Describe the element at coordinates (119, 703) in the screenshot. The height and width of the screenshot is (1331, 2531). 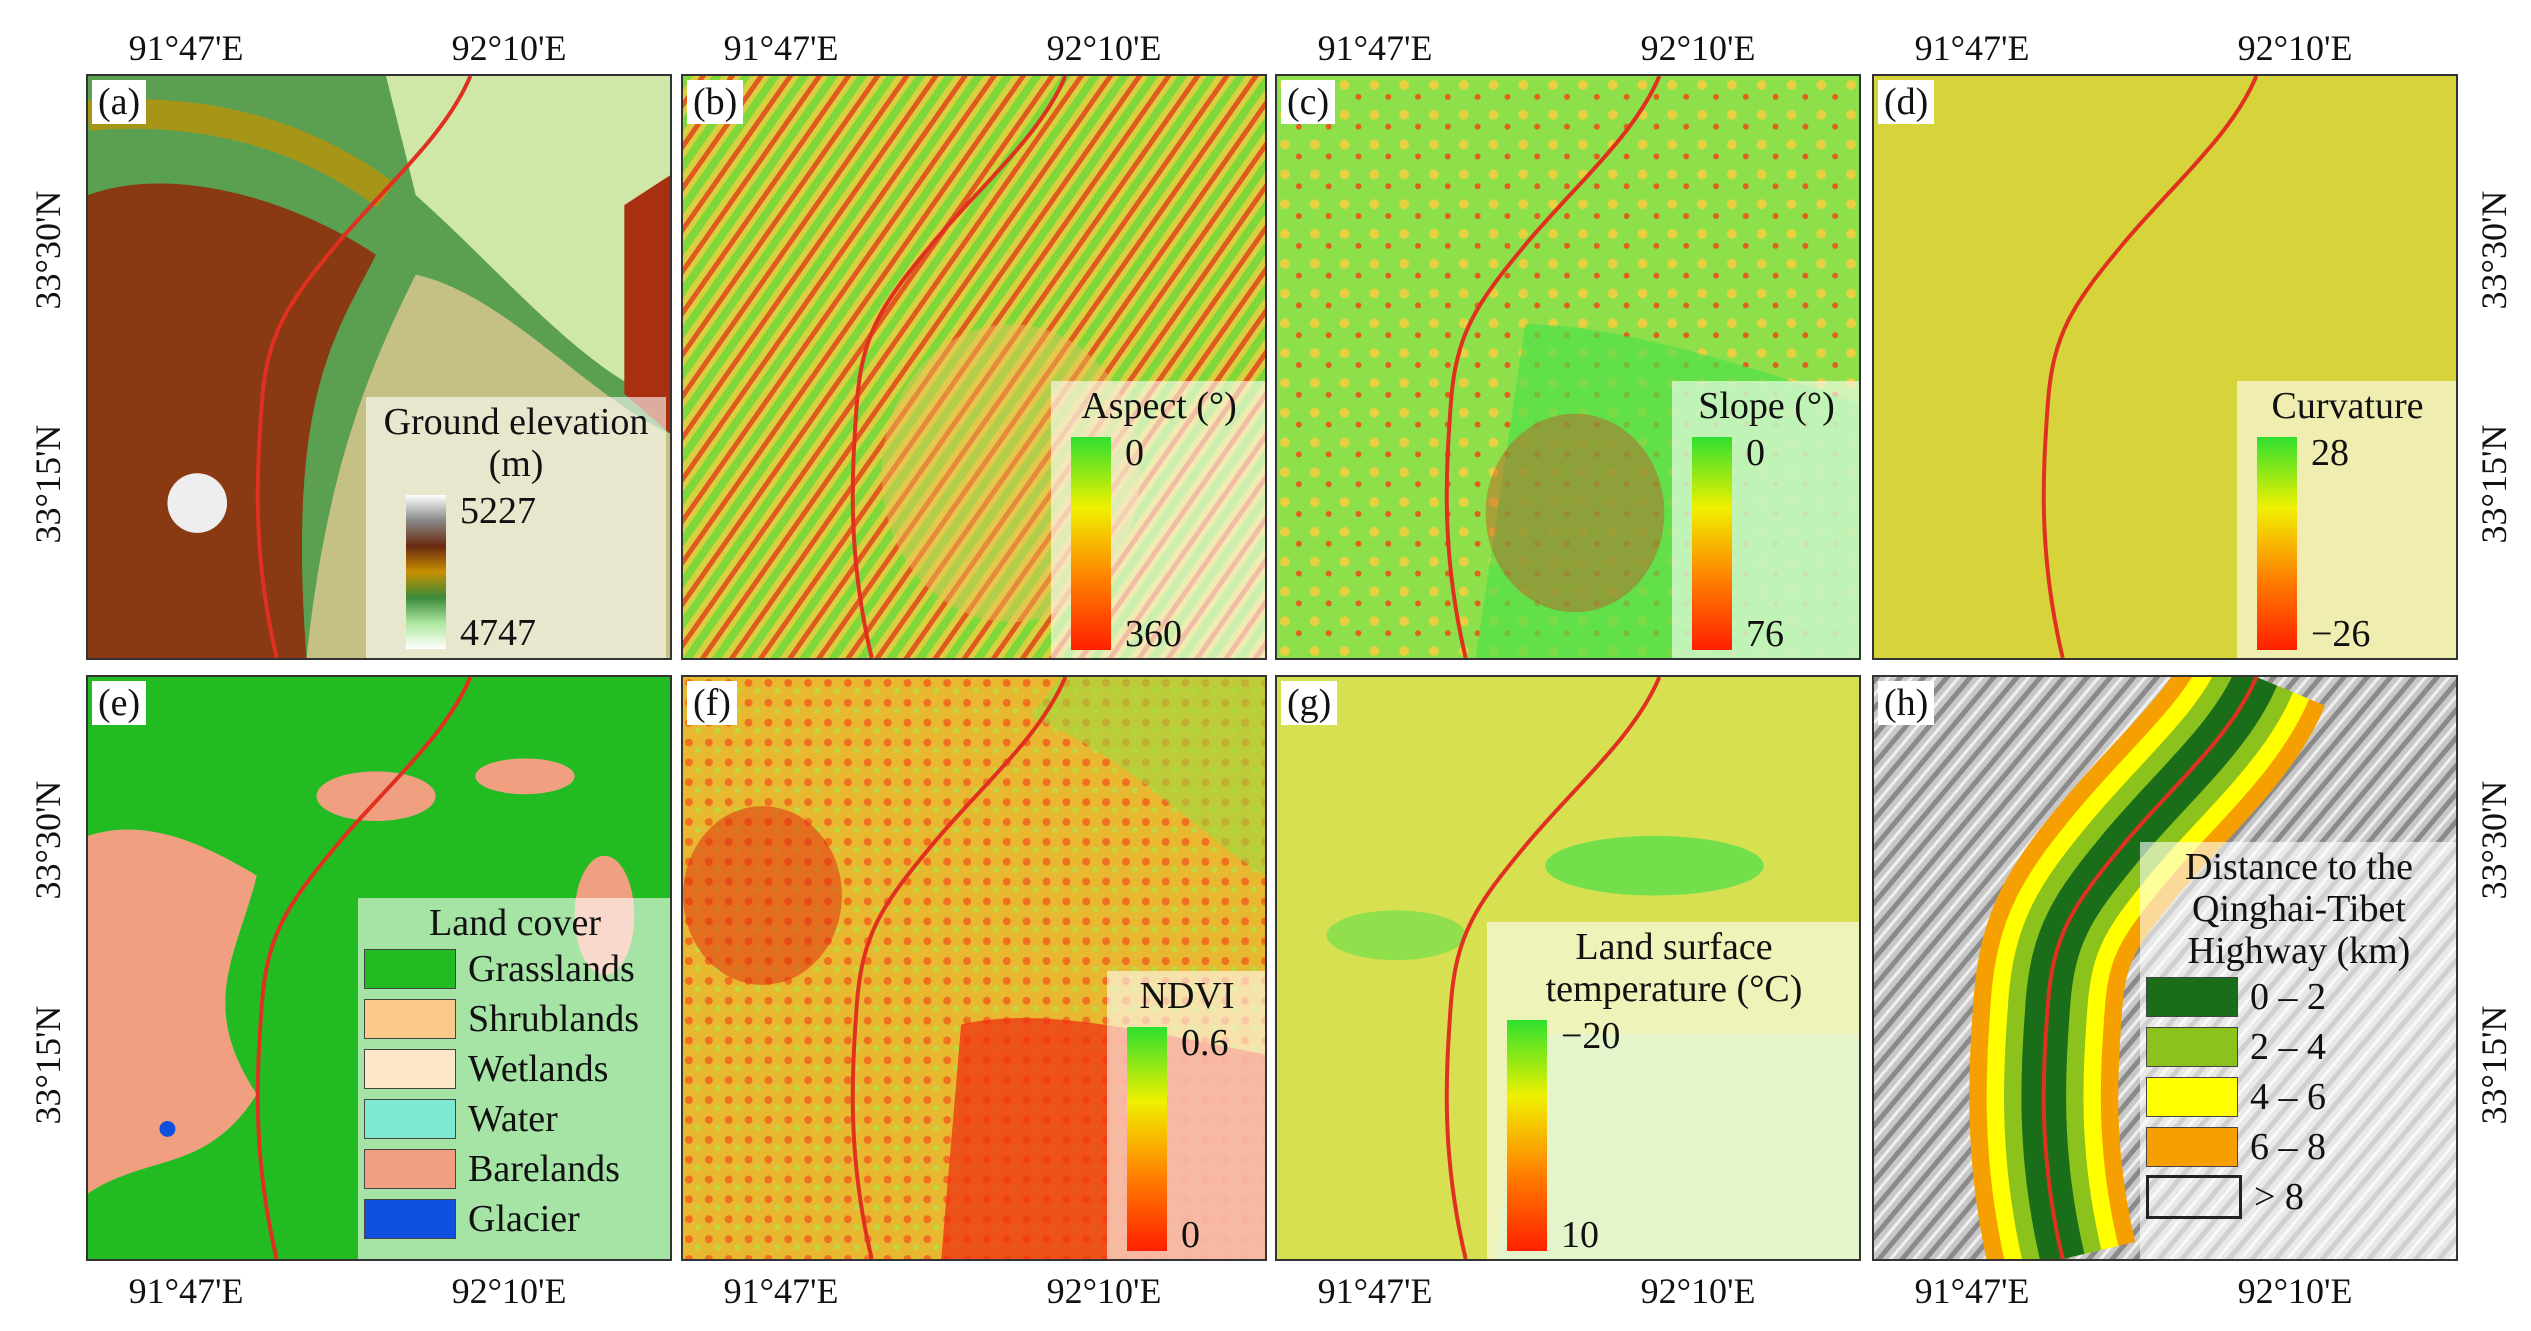
I see `panel-label: (e)` at that location.